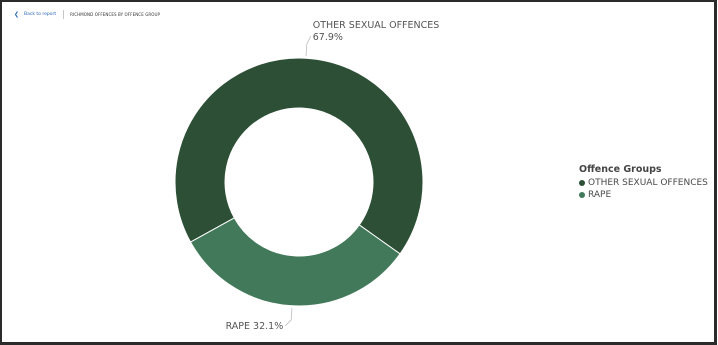 Image resolution: width=718 pixels, height=345 pixels. I want to click on chevron-left-icon: ❮, so click(17, 14).